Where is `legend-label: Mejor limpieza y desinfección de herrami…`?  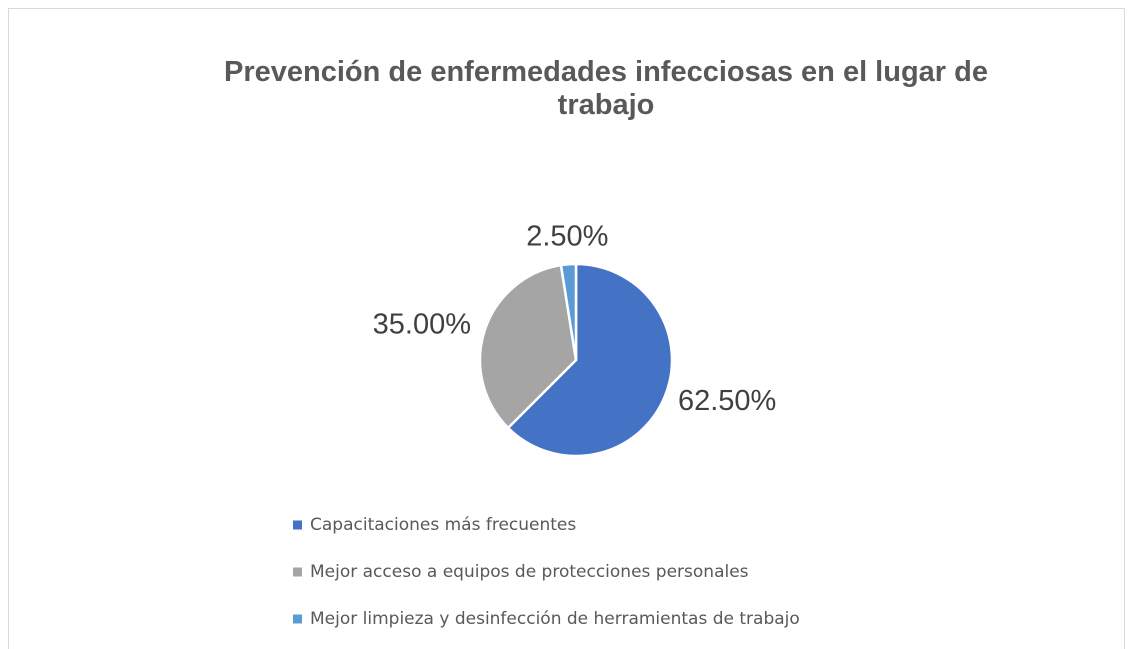 legend-label: Mejor limpieza y desinfección de herrami… is located at coordinates (555, 619).